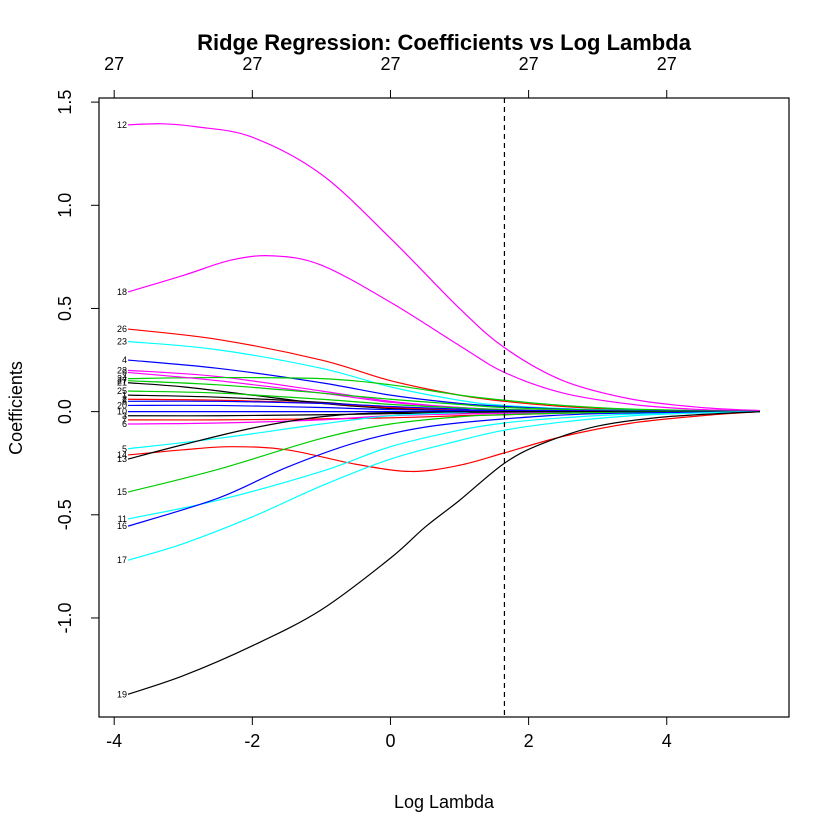 The image size is (840, 840). I want to click on curve-label-10: 10, so click(122, 412).